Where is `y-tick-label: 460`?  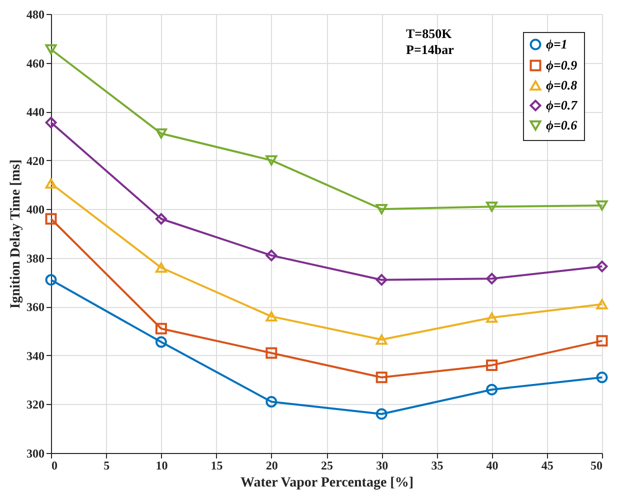 y-tick-label: 460 is located at coordinates (35, 63).